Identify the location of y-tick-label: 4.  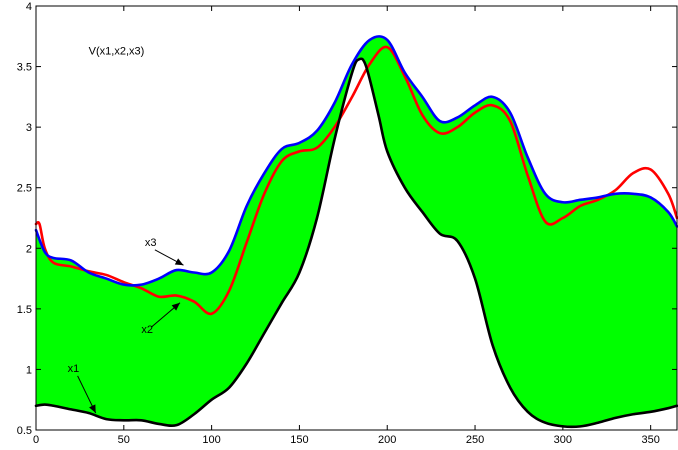
(29, 7).